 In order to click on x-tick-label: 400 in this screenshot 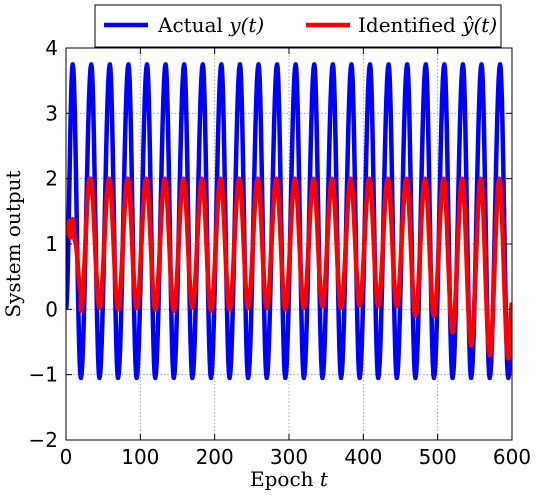, I will do `click(363, 457)`.